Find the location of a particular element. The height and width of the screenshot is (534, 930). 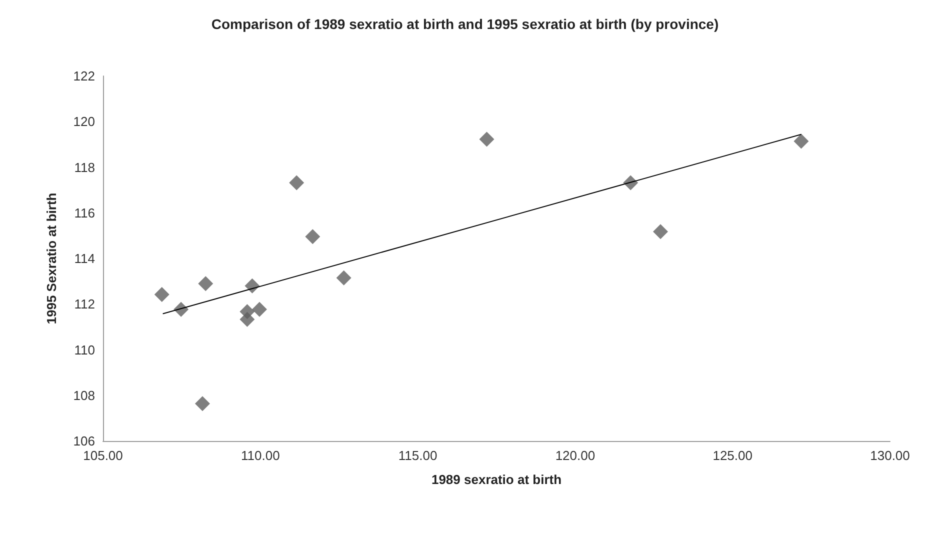

y-tick-label: 120 is located at coordinates (84, 122).